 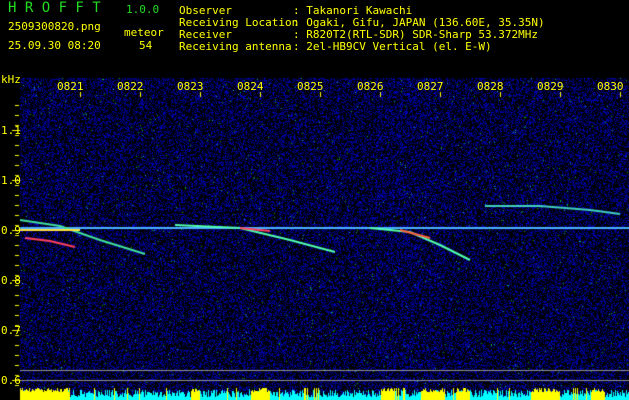 I want to click on info-key-observer: Observer, so click(x=205, y=10).